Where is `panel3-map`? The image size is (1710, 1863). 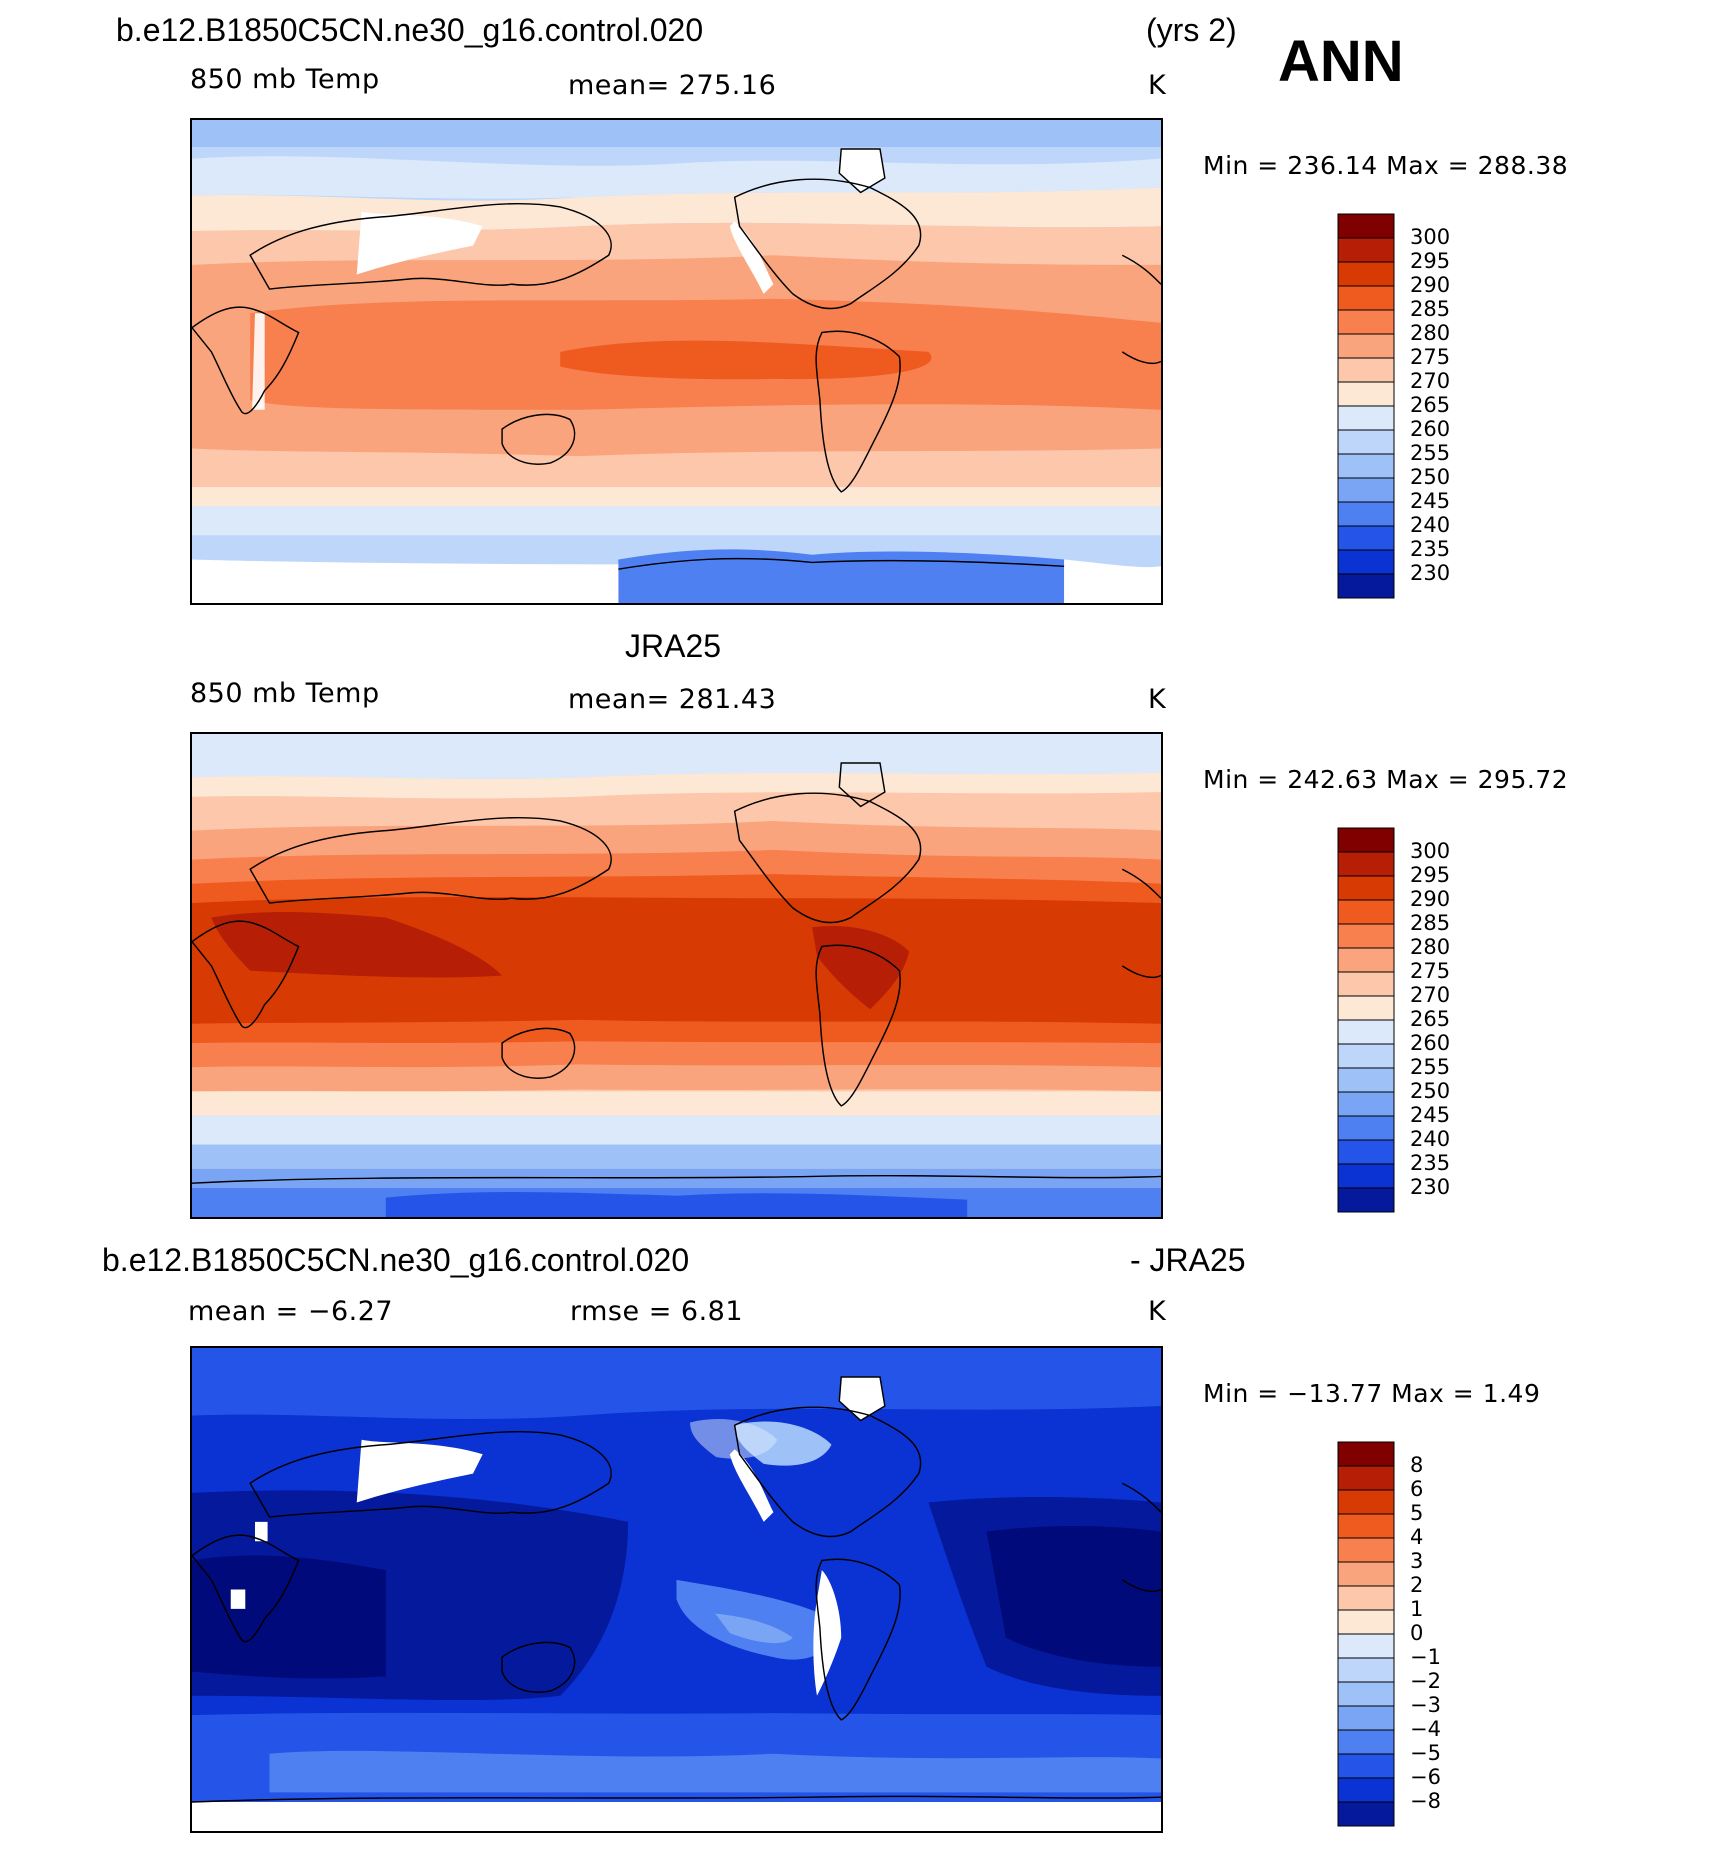 panel3-map is located at coordinates (676, 1589).